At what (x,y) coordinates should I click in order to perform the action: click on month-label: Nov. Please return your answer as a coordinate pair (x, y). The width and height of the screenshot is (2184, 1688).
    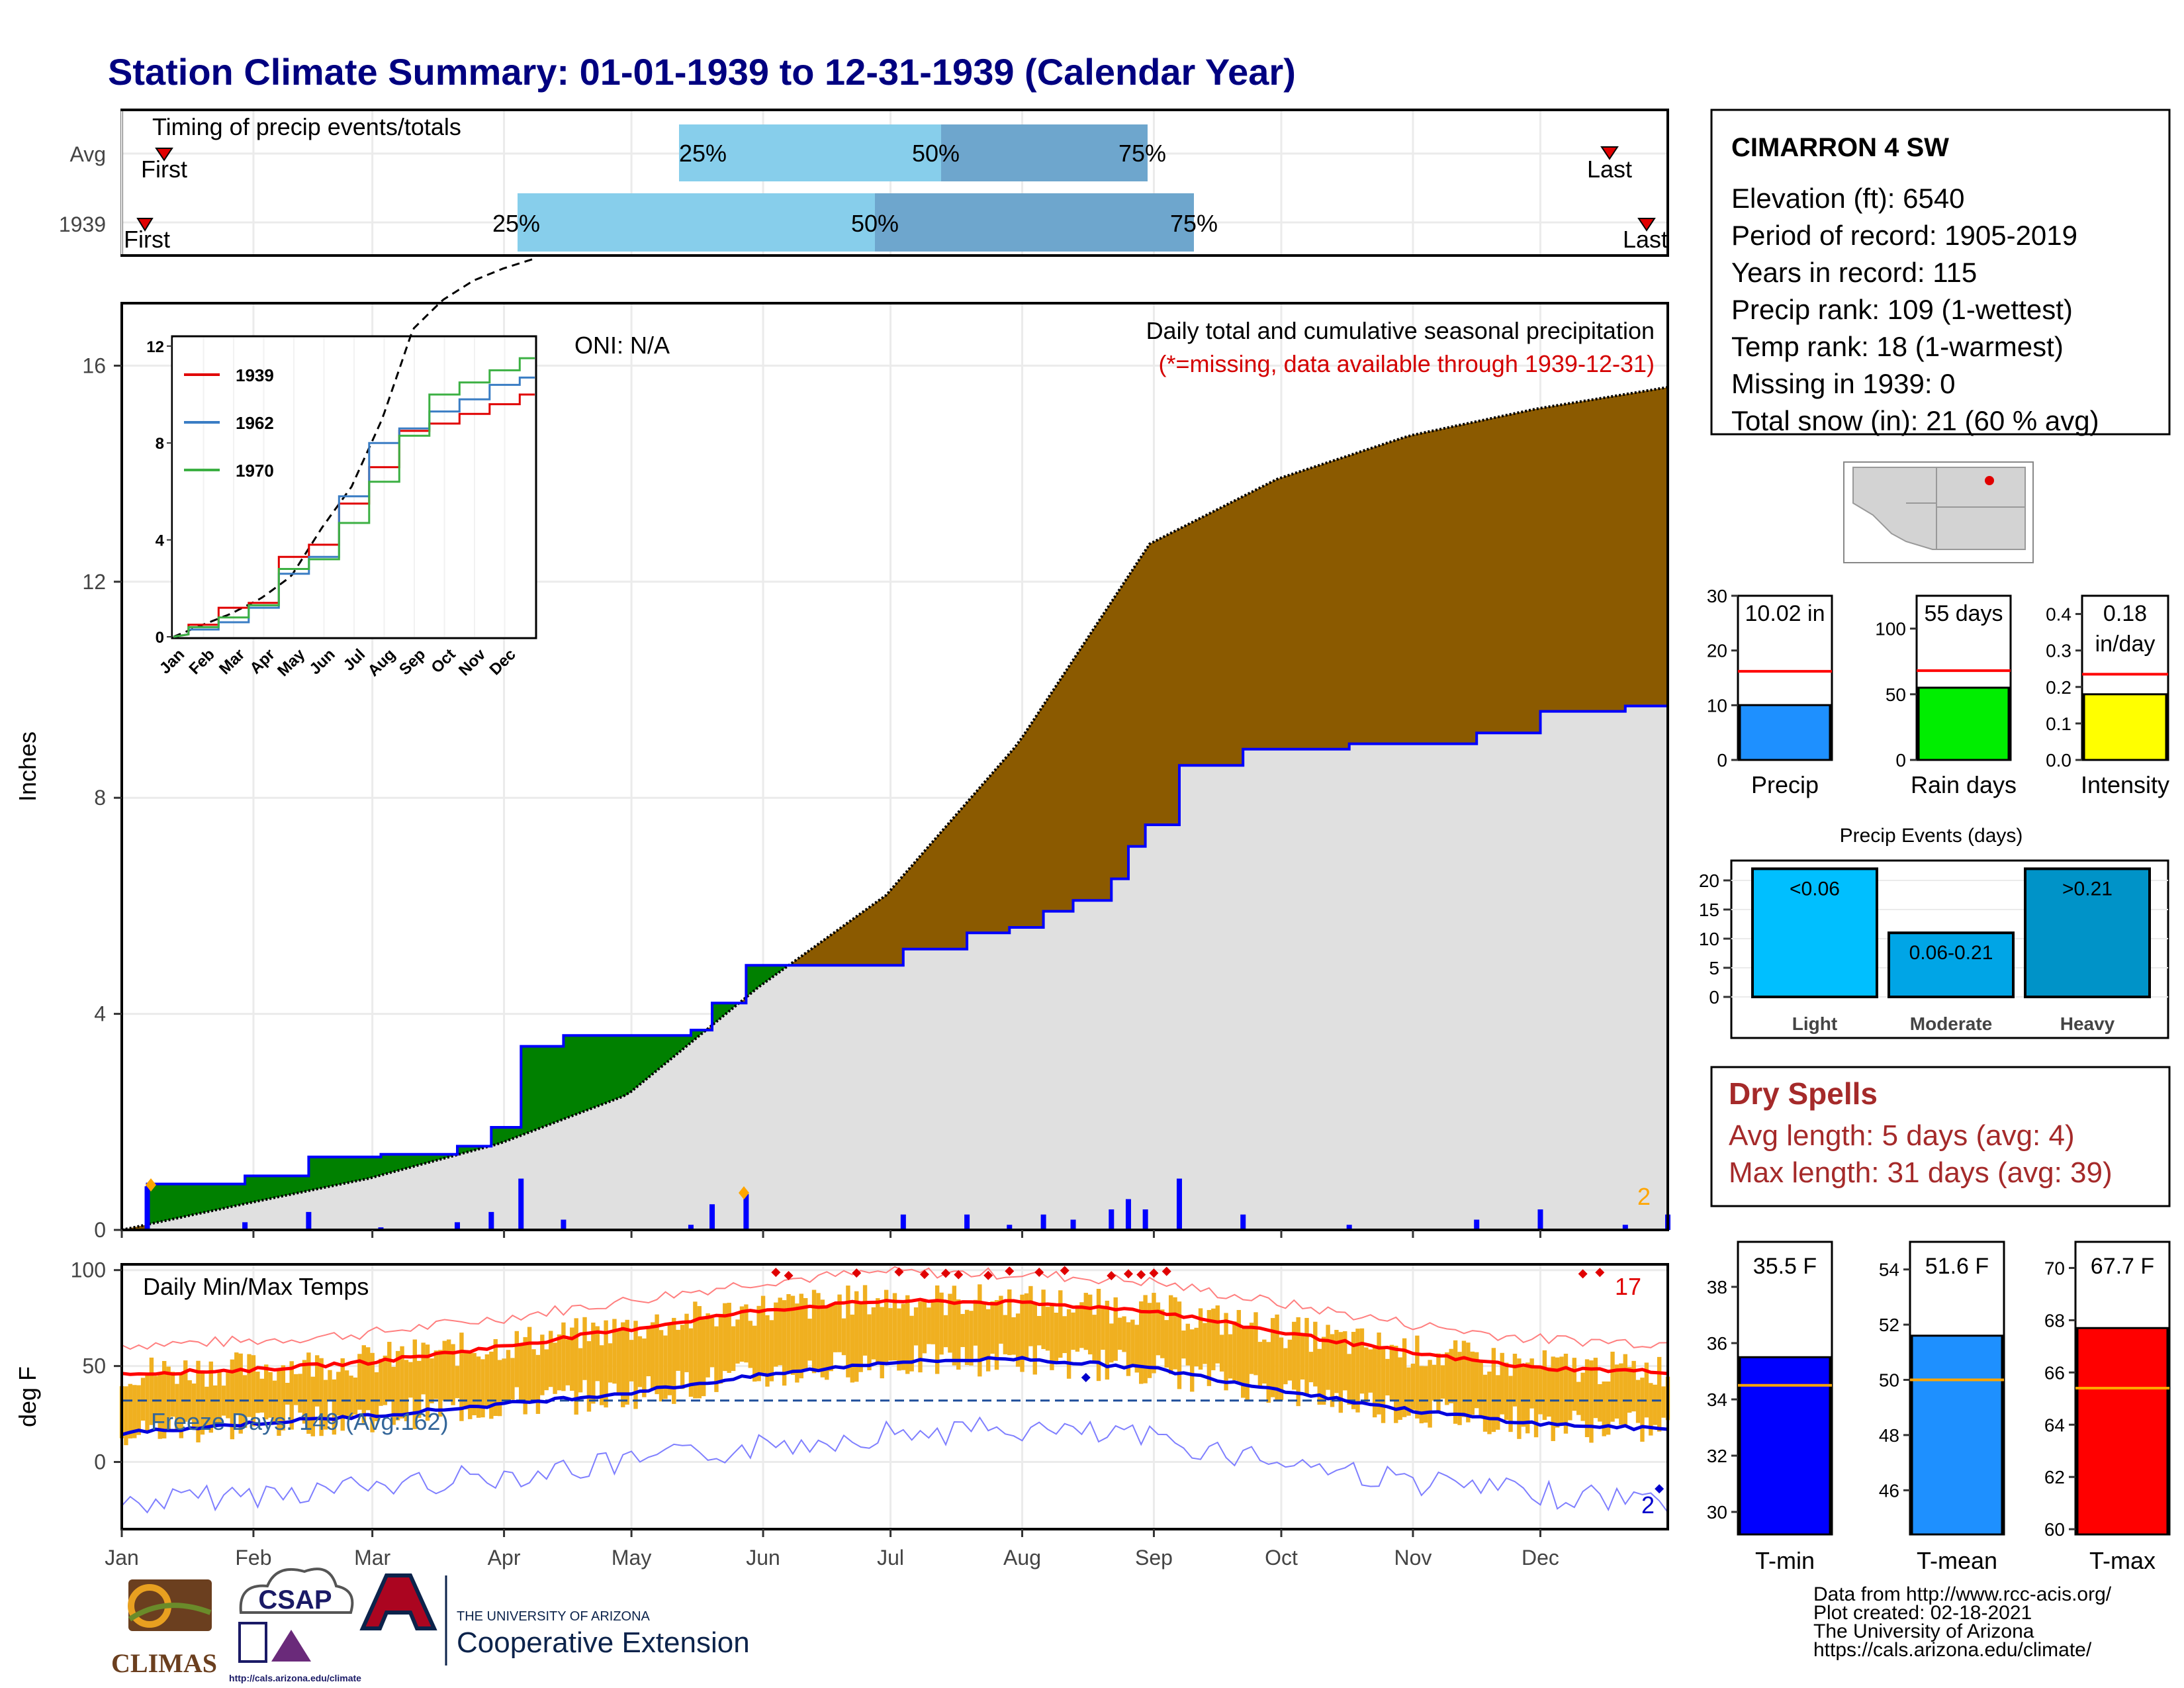
    Looking at the image, I should click on (1413, 1558).